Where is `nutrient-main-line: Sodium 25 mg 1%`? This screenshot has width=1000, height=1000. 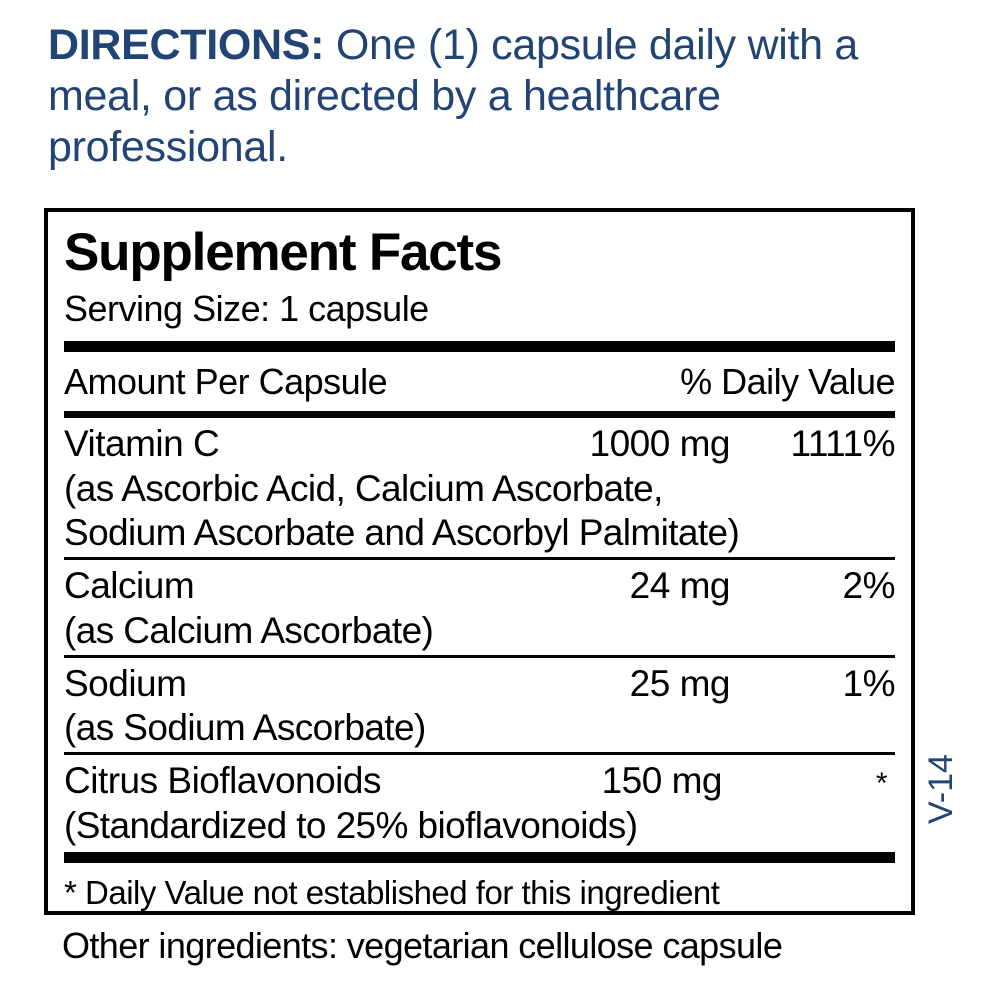 nutrient-main-line: Sodium 25 mg 1% is located at coordinates (480, 683).